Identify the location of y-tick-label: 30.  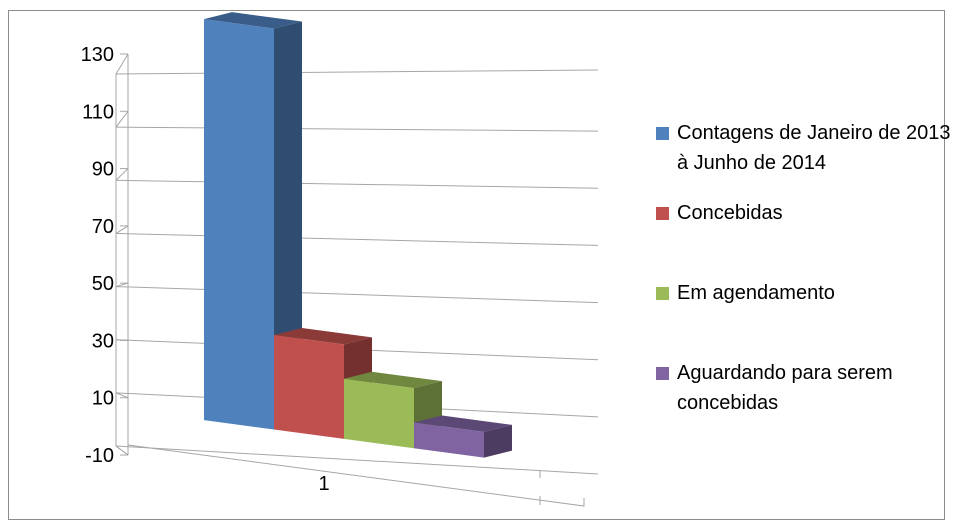
(103, 341).